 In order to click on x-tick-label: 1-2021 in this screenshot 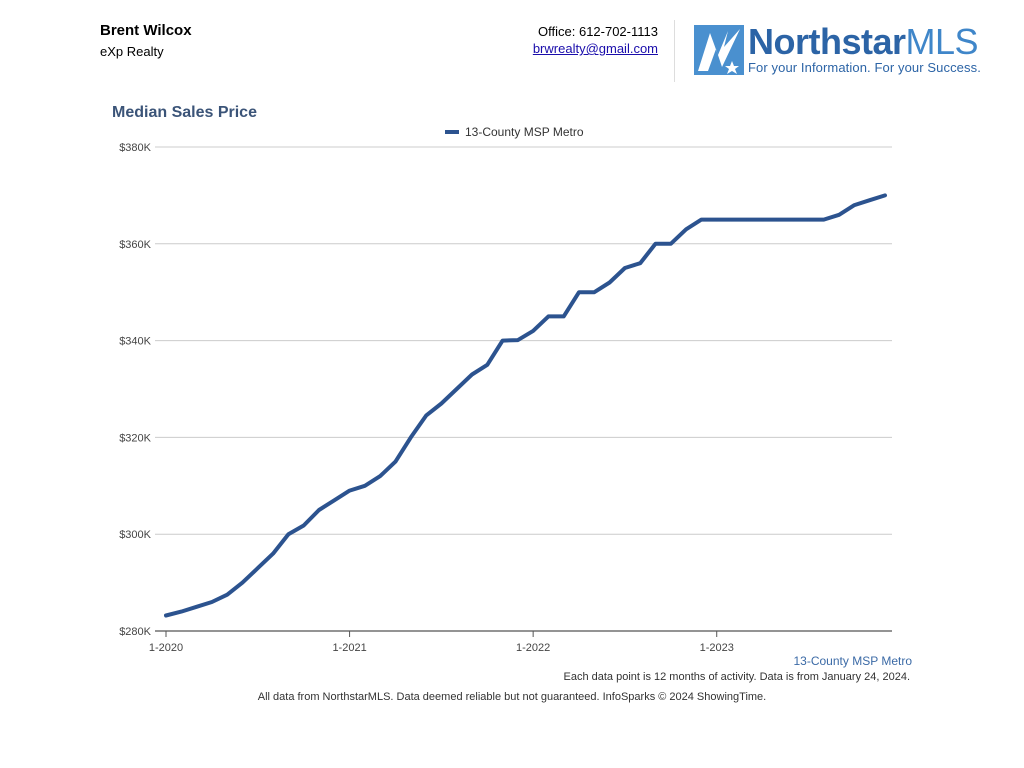, I will do `click(349, 648)`.